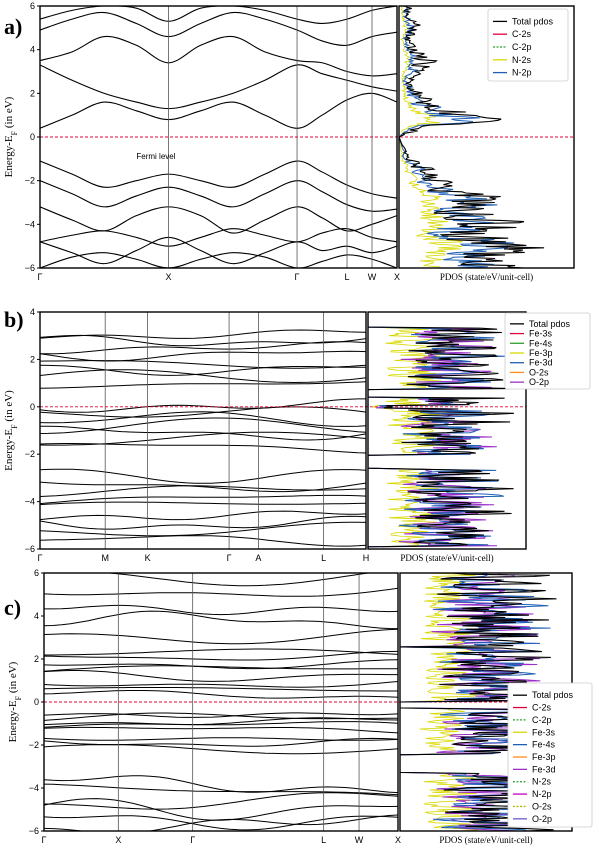  Describe the element at coordinates (544, 732) in the screenshot. I see `legend-entry: Fe-3s` at that location.